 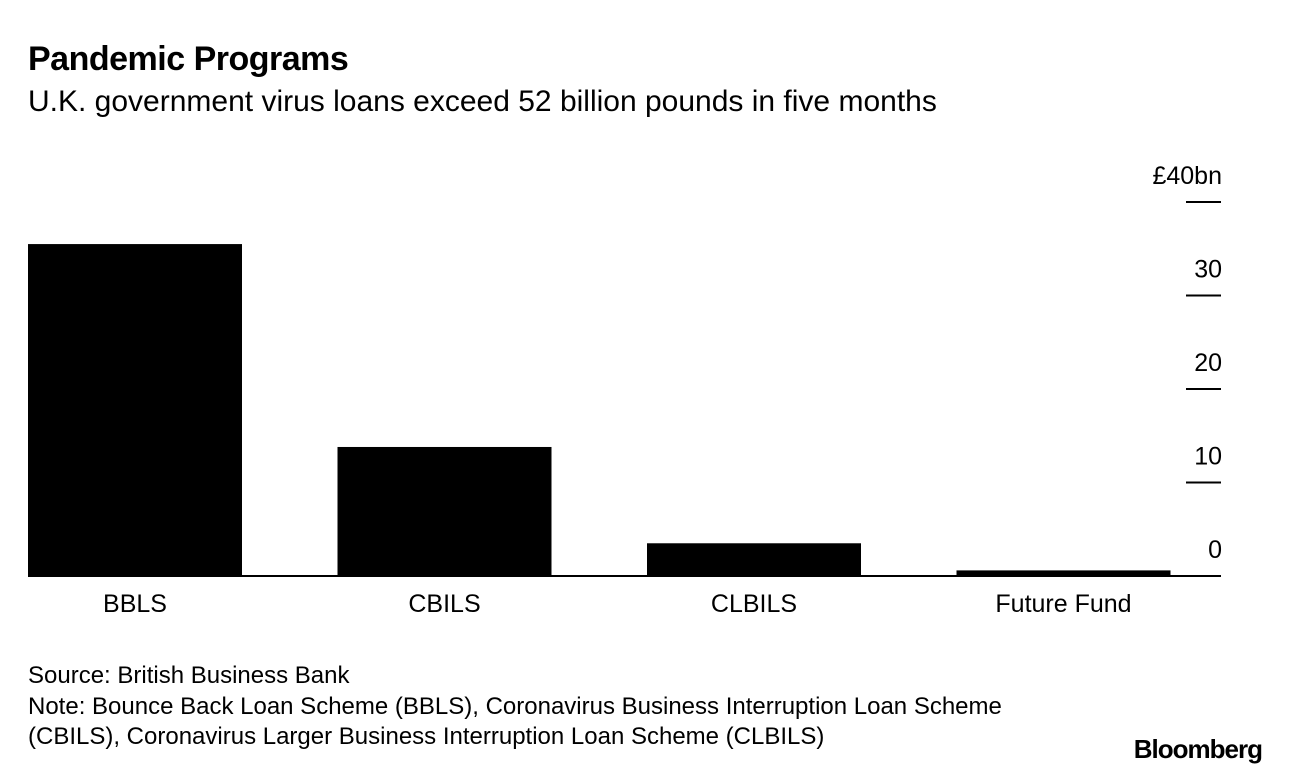 I want to click on source: Source: British Business Bank, so click(x=189, y=675).